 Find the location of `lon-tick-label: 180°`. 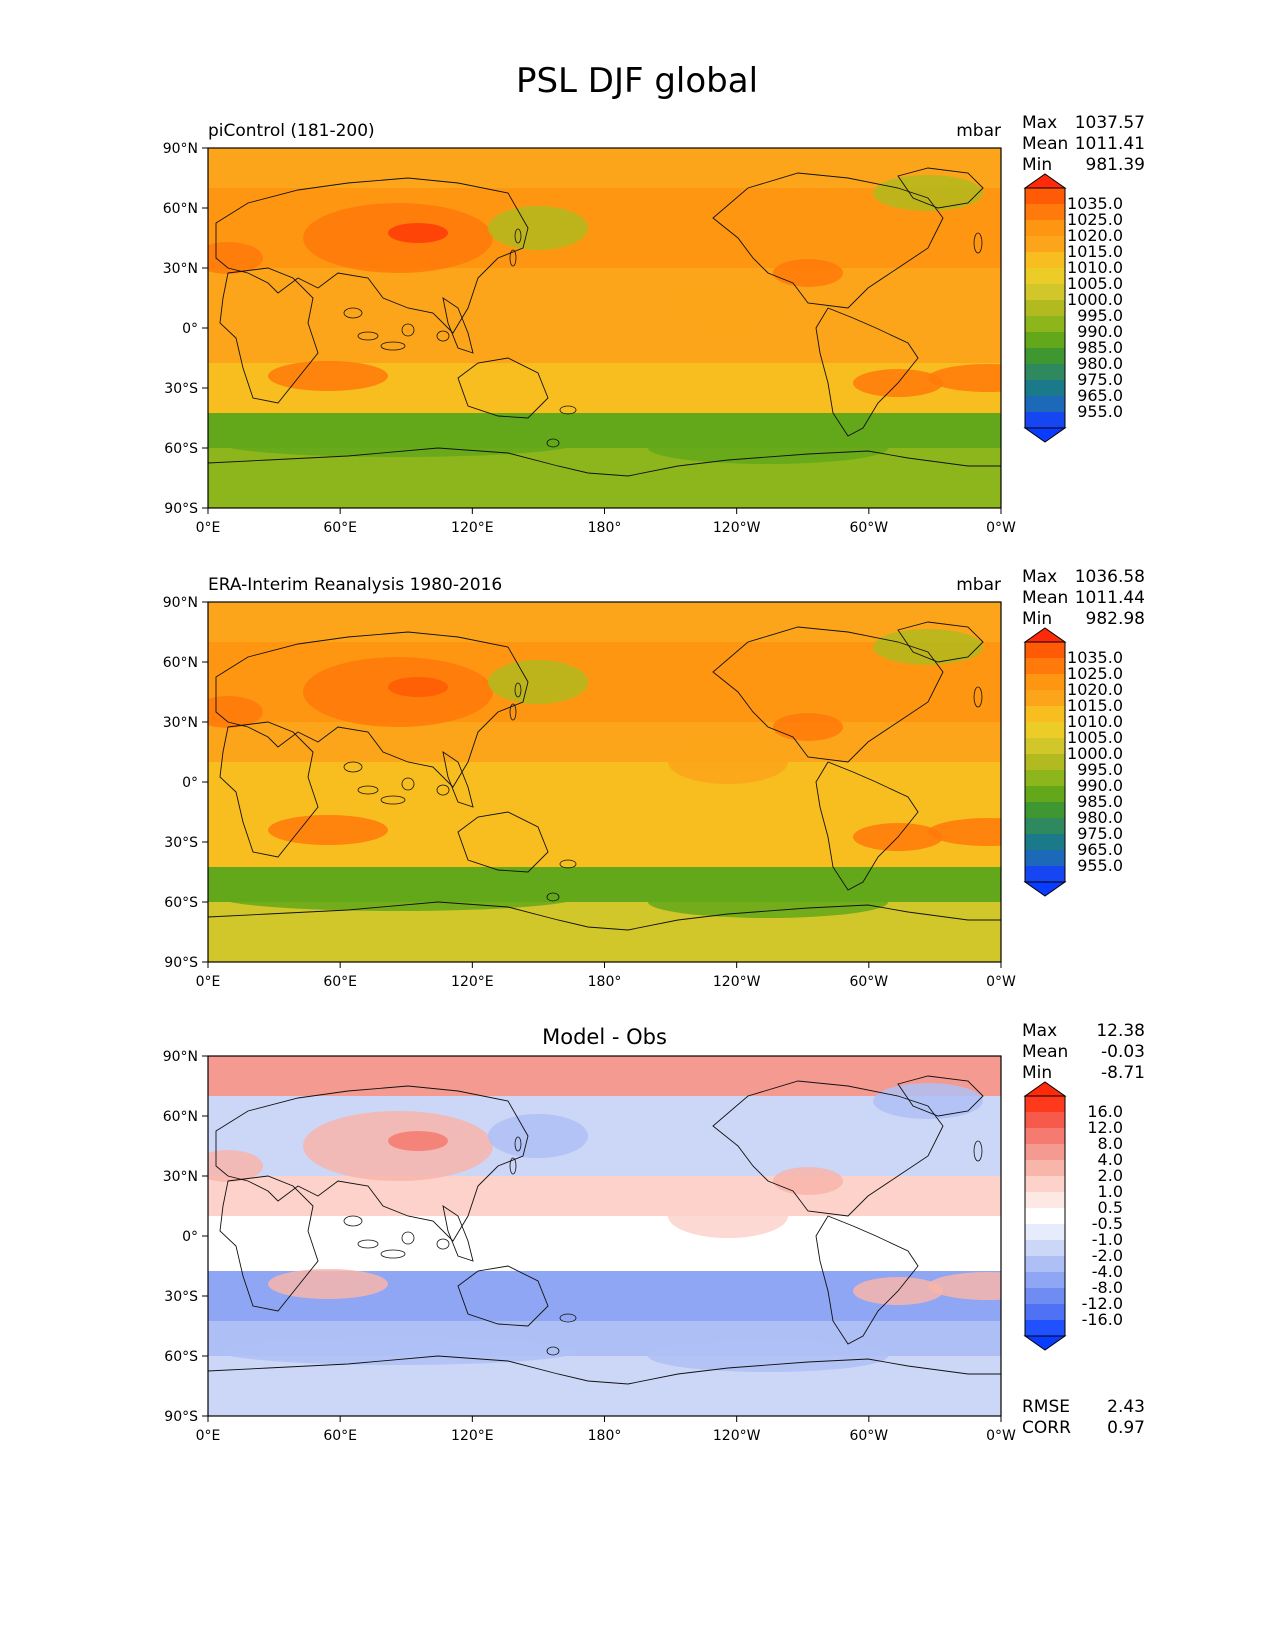

lon-tick-label: 180° is located at coordinates (605, 1436).